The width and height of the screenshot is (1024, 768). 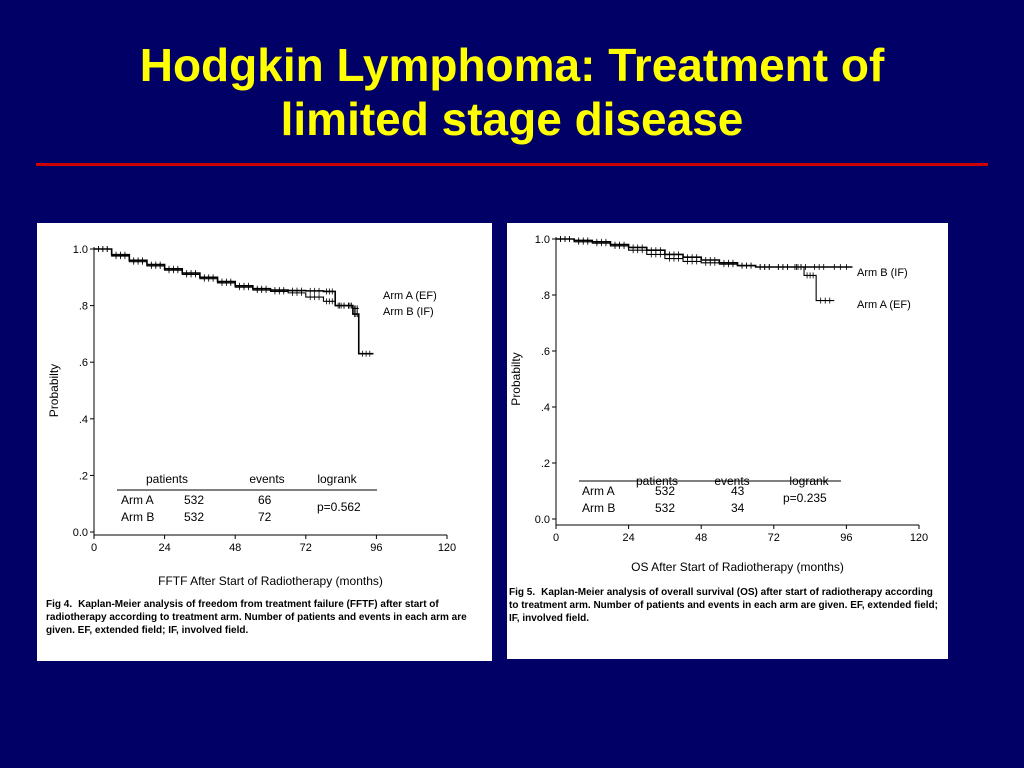 What do you see at coordinates (447, 548) in the screenshot?
I see `fftf-x-tick-label: 120` at bounding box center [447, 548].